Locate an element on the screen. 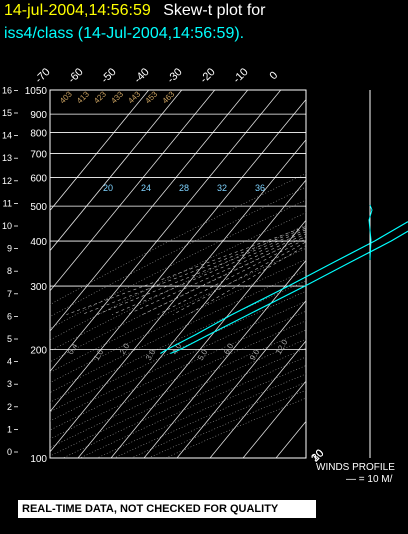 Image resolution: width=408 pixels, height=534 pixels. pressure-tick-label: 300 is located at coordinates (38, 287).